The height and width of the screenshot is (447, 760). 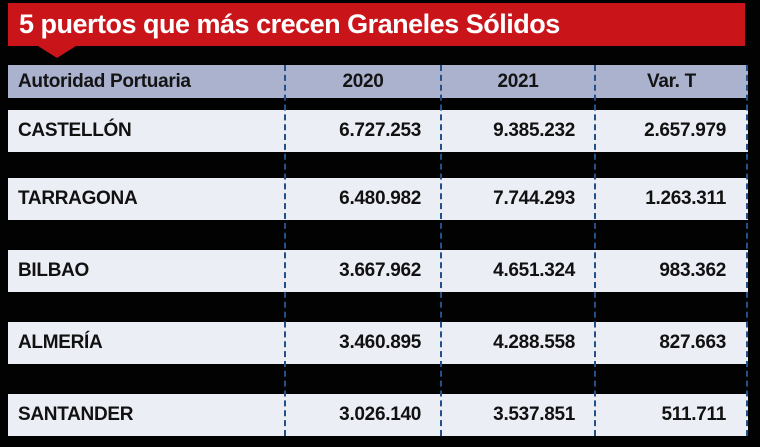 I want to click on port-name: ALMERÍA, so click(x=60, y=342).